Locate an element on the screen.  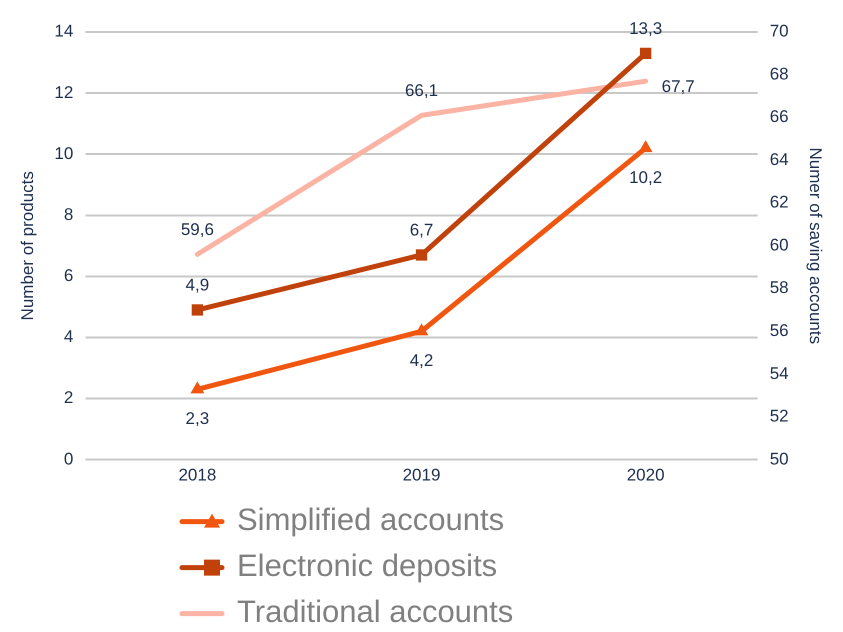
y-tick-label: 10 is located at coordinates (64, 153).